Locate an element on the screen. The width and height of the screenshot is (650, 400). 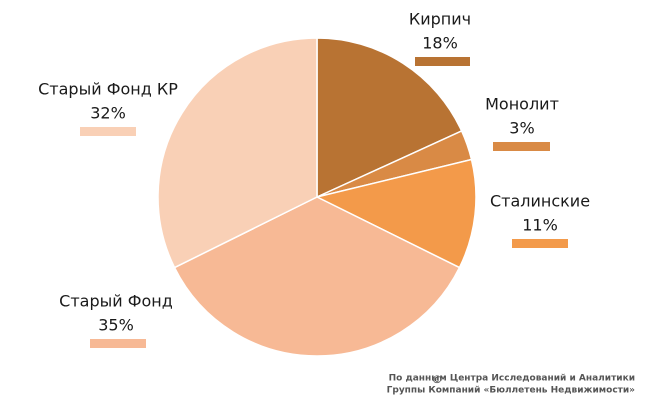
slice-label: Старый Фонд is located at coordinates (116, 301).